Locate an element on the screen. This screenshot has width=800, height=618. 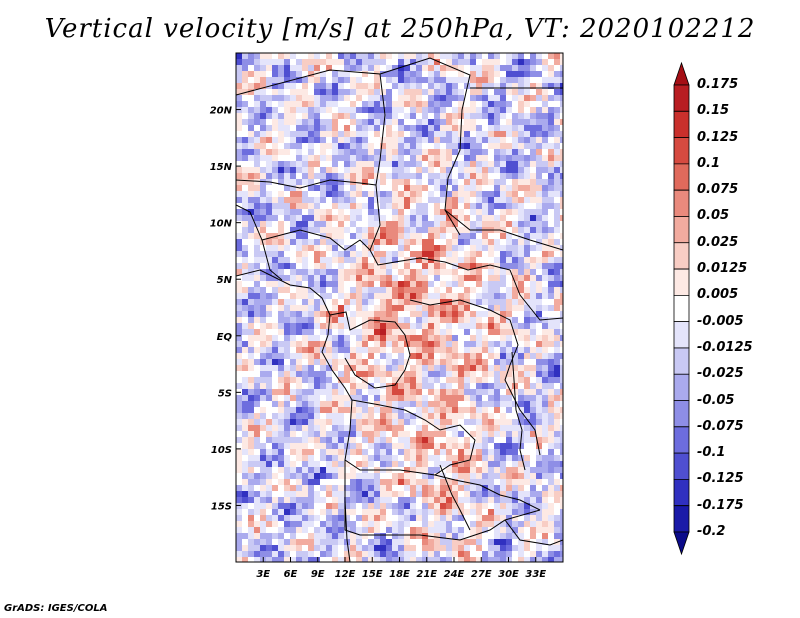
colorbar-label: 0.125 is located at coordinates (718, 137).